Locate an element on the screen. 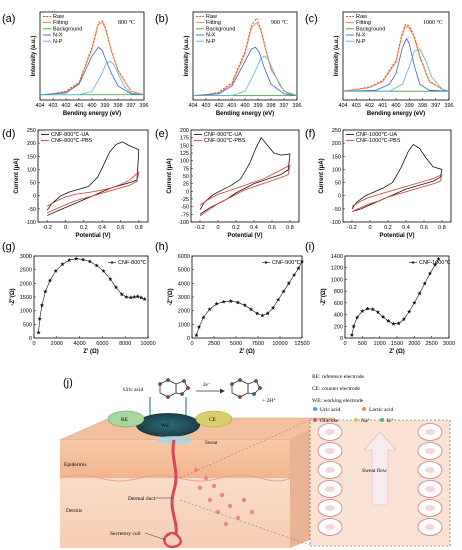 Image resolution: width=462 pixels, height=550 pixels. series-CNF-900℃-PBS is located at coordinates (245, 190).